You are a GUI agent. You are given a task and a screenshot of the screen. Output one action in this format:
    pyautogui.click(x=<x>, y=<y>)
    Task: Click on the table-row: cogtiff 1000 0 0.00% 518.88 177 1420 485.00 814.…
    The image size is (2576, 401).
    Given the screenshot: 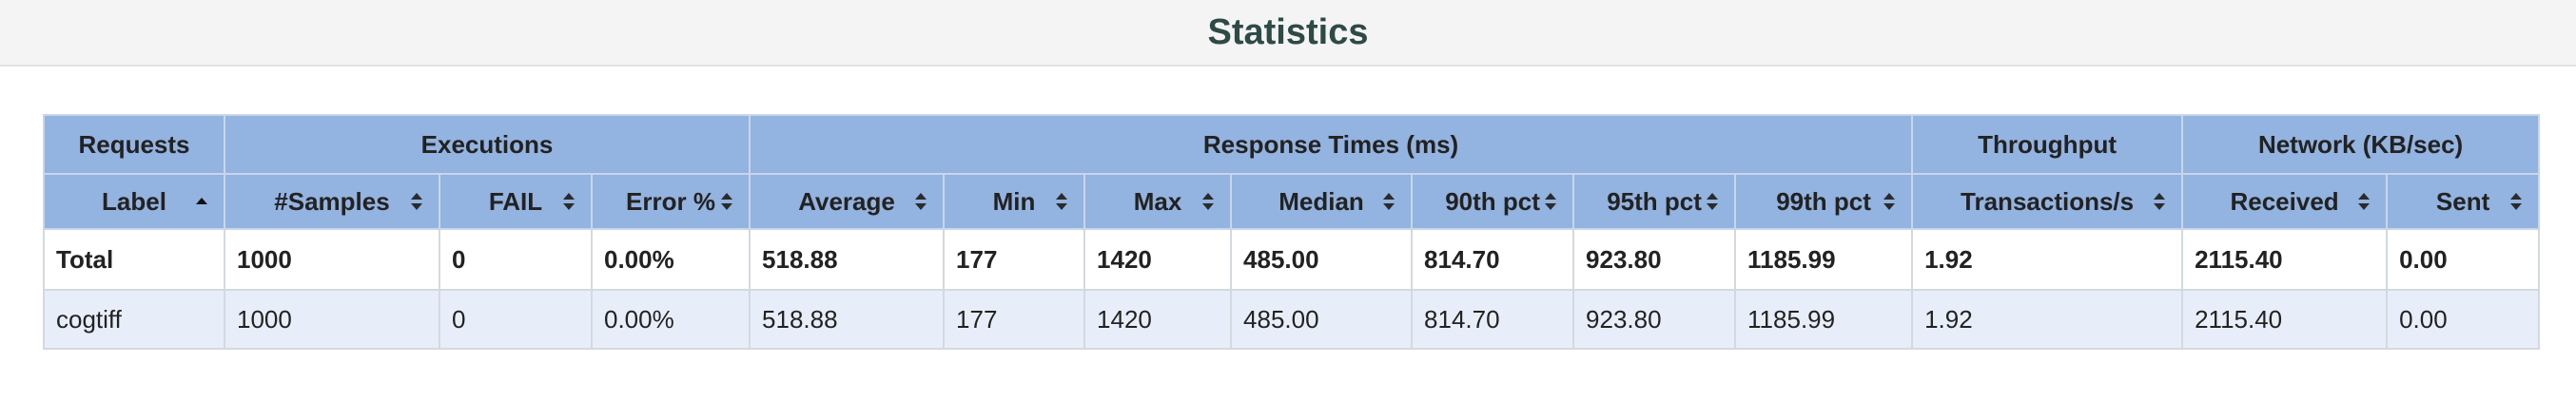 What is the action you would take?
    pyautogui.click(x=1292, y=319)
    